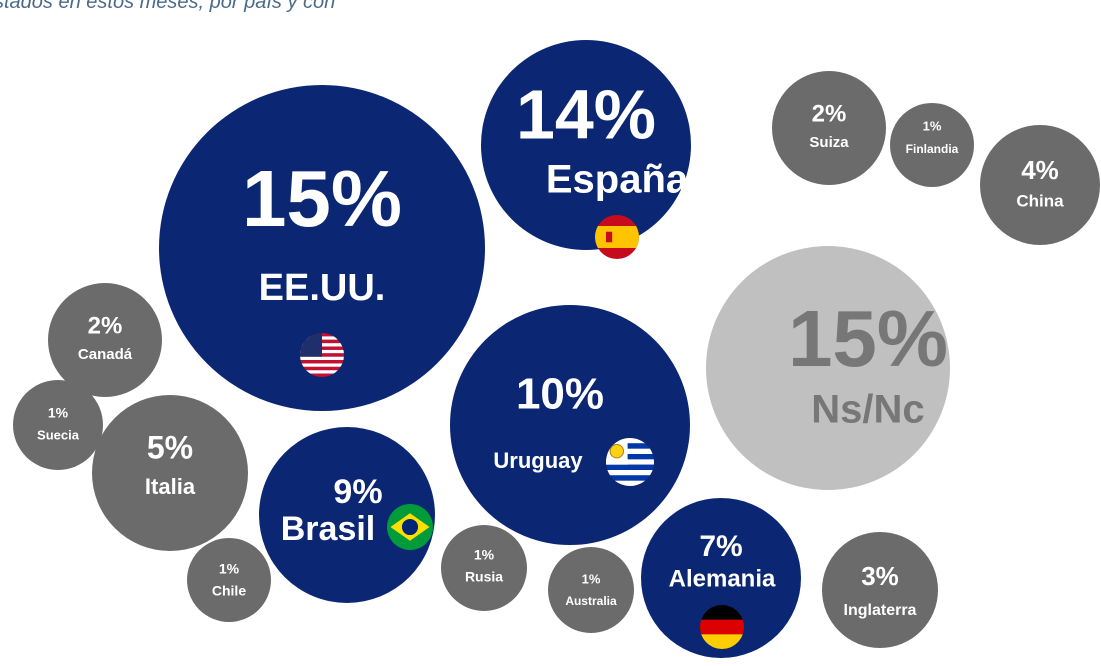 Image resolution: width=1101 pixels, height=666 pixels. I want to click on value-label: 4%, so click(1040, 170).